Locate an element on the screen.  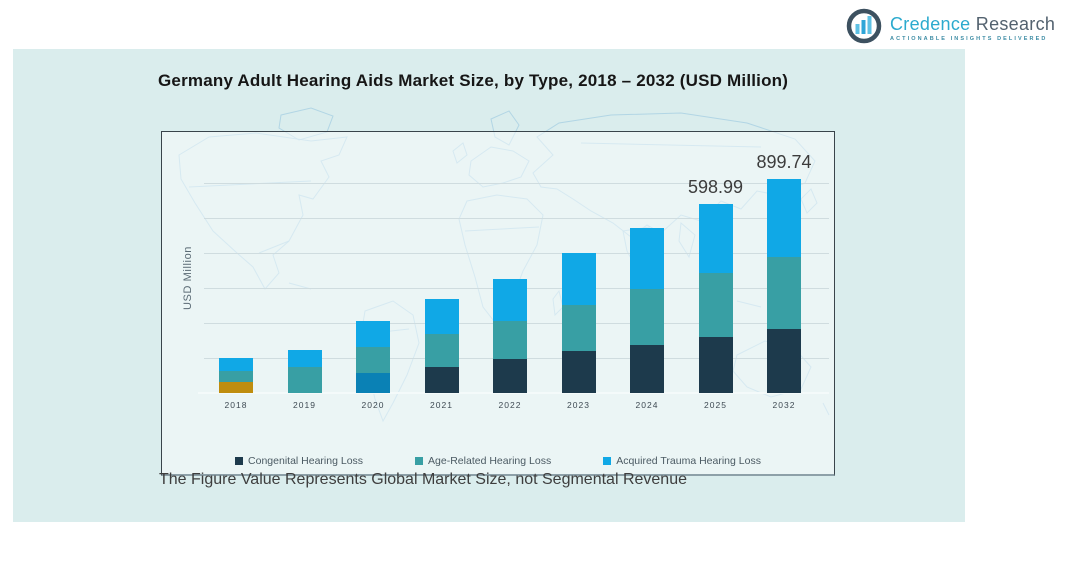
legend-item-acquired-trauma: Acquired Trauma Hearing Loss is located at coordinates (682, 461).